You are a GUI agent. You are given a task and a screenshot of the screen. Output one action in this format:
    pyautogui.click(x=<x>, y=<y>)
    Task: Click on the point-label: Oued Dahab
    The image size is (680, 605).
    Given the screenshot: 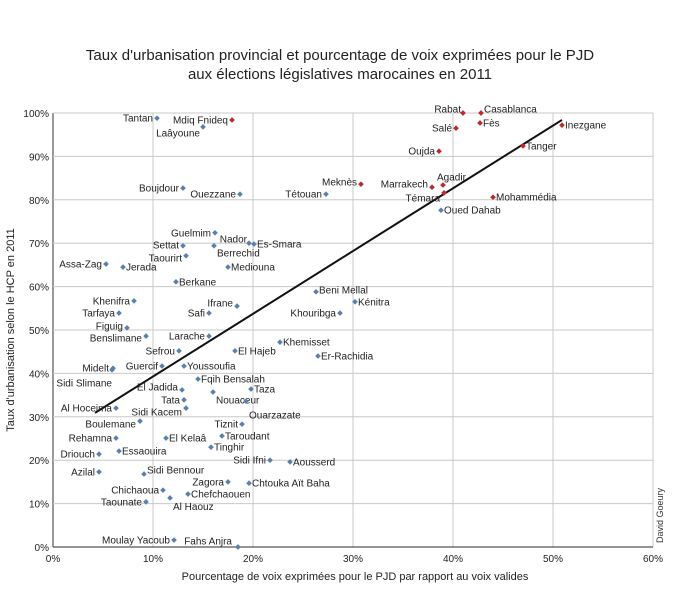 What is the action you would take?
    pyautogui.click(x=472, y=211)
    